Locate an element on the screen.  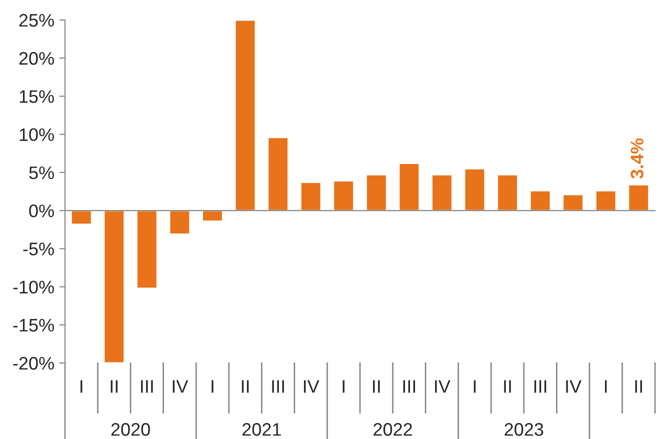
y-tick-label: 10% is located at coordinates (37, 135).